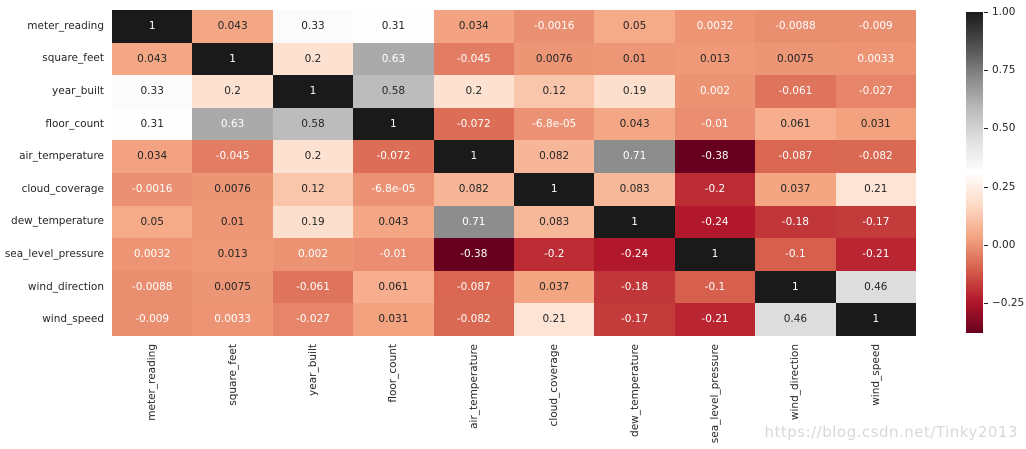  Describe the element at coordinates (715, 222) in the screenshot. I see `heatmap-cell: -0.24` at that location.